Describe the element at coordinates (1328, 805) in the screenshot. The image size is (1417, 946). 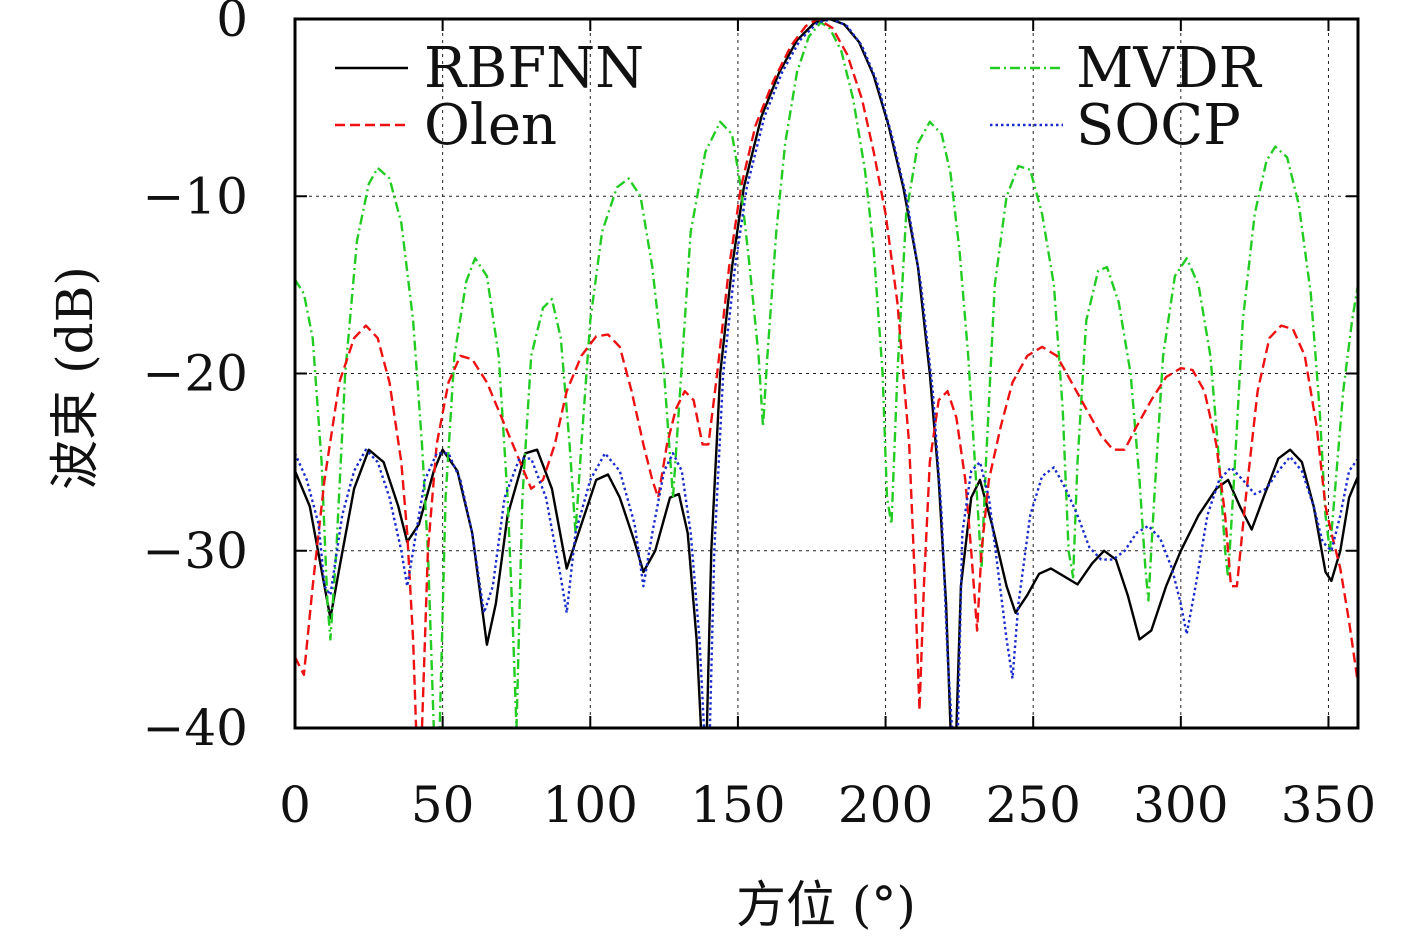
I see `x-tick-label: 350` at that location.